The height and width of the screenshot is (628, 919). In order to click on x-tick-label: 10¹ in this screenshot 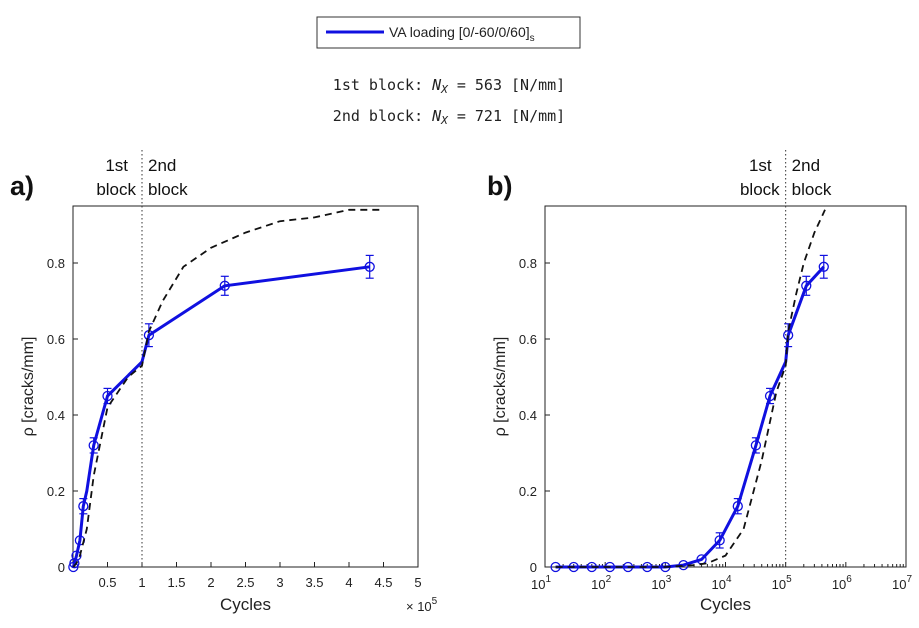, I will do `click(541, 583)`.